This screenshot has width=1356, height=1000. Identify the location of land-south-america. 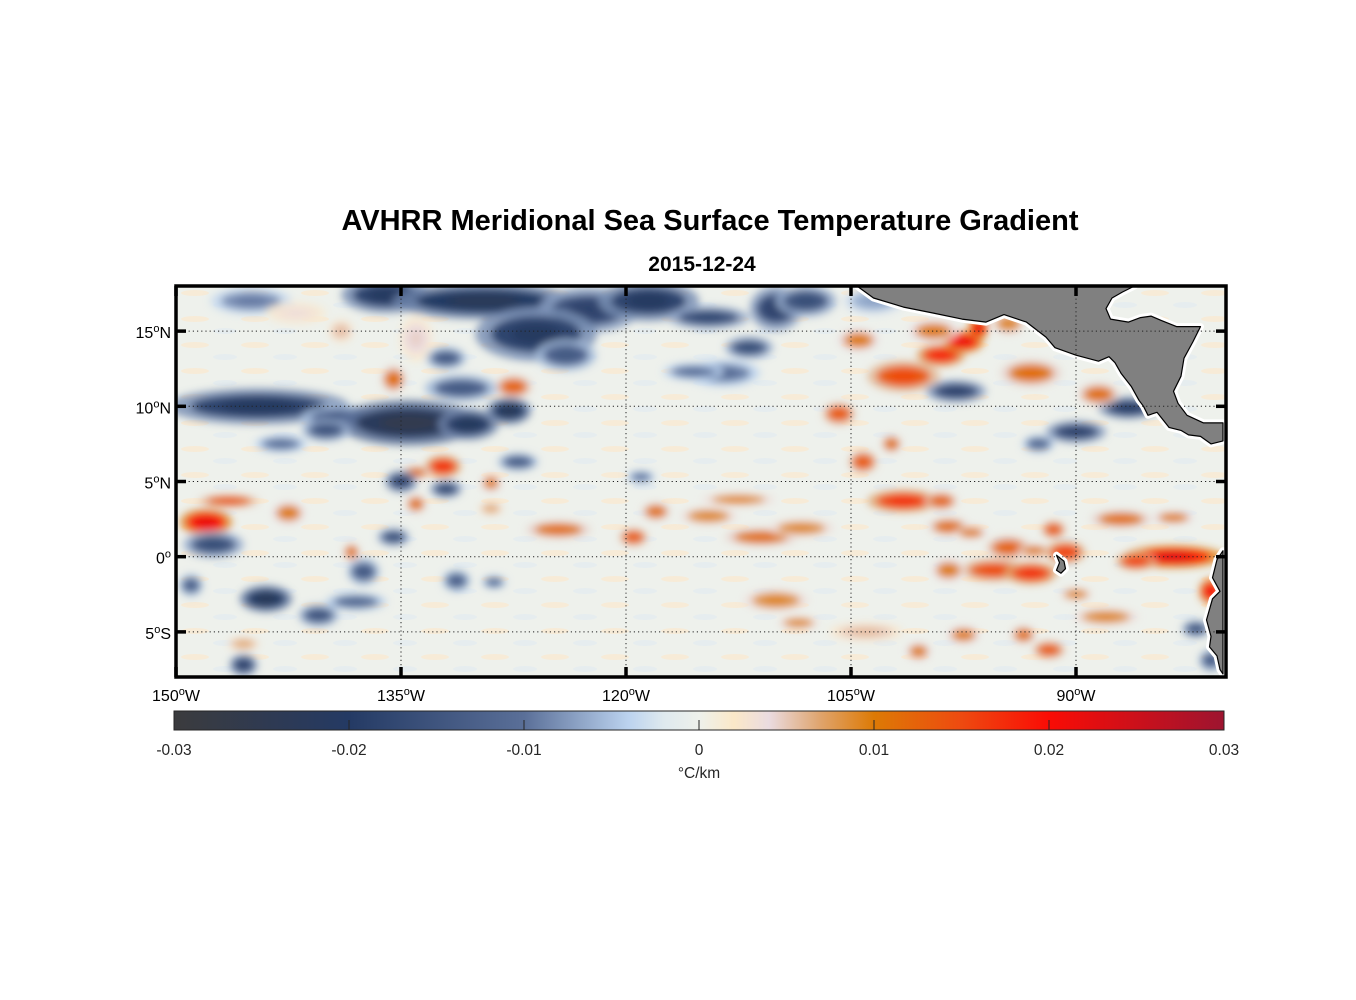
(1214, 612).